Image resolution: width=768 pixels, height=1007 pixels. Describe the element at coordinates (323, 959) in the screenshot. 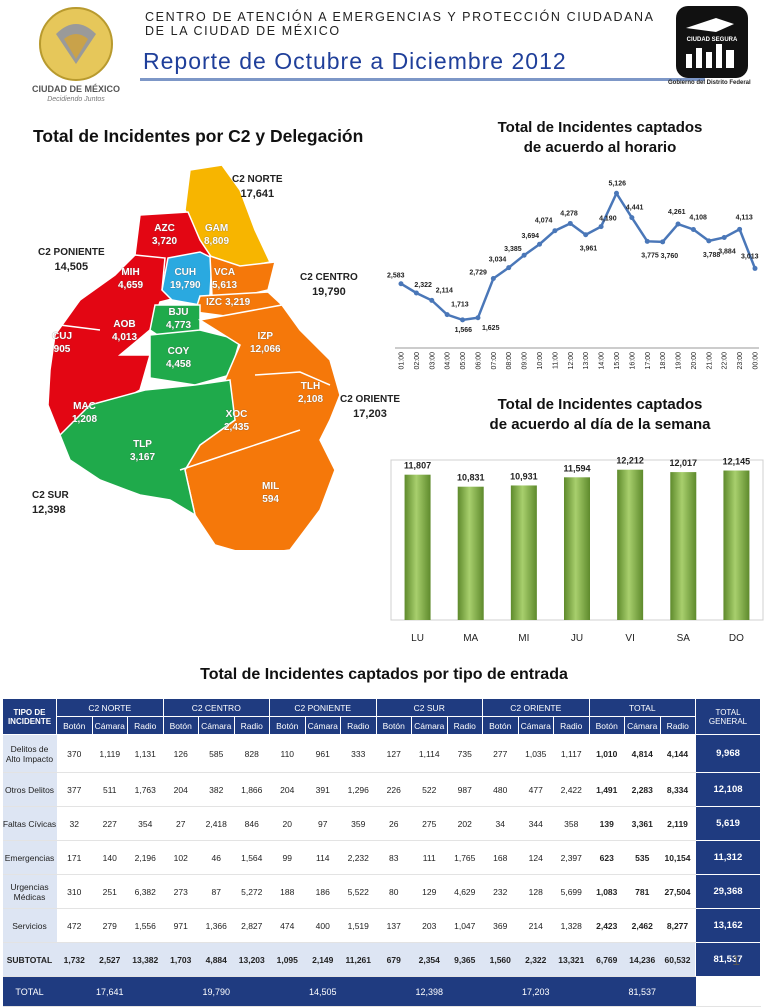

I see `table-cell: 2,149` at that location.